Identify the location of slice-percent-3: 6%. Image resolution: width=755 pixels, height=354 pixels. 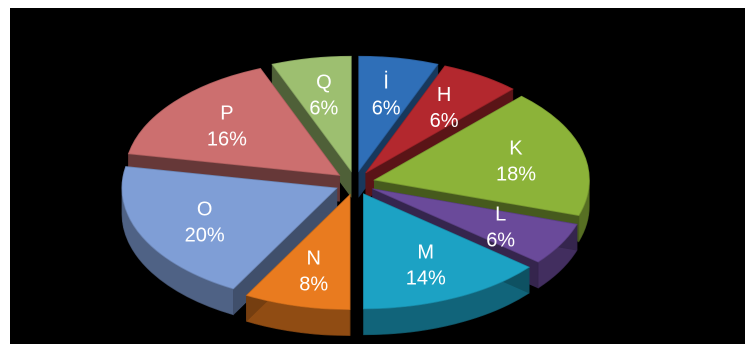
(500, 240).